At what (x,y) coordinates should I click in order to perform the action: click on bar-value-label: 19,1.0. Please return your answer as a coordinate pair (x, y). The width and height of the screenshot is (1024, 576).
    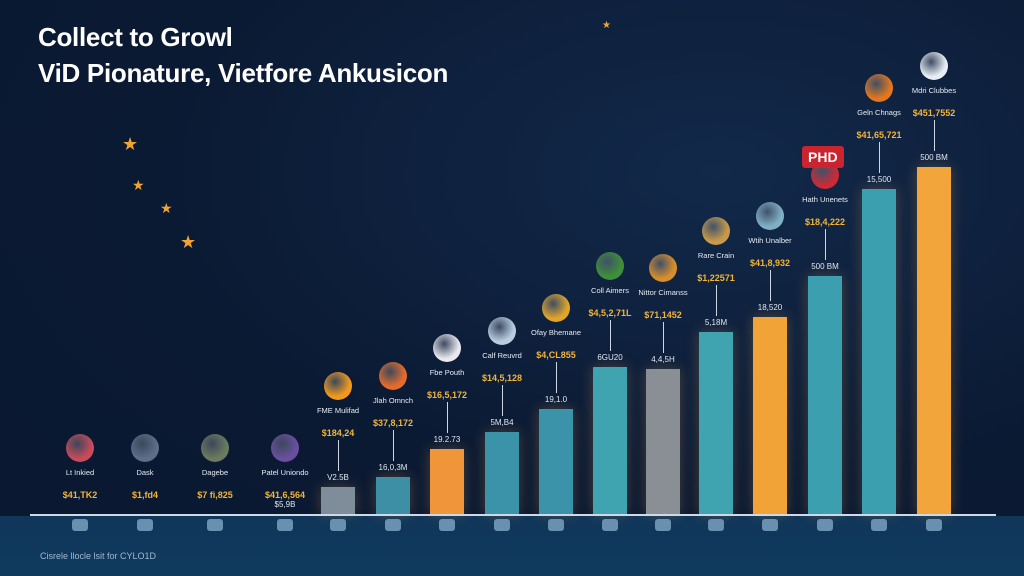
    Looking at the image, I should click on (556, 399).